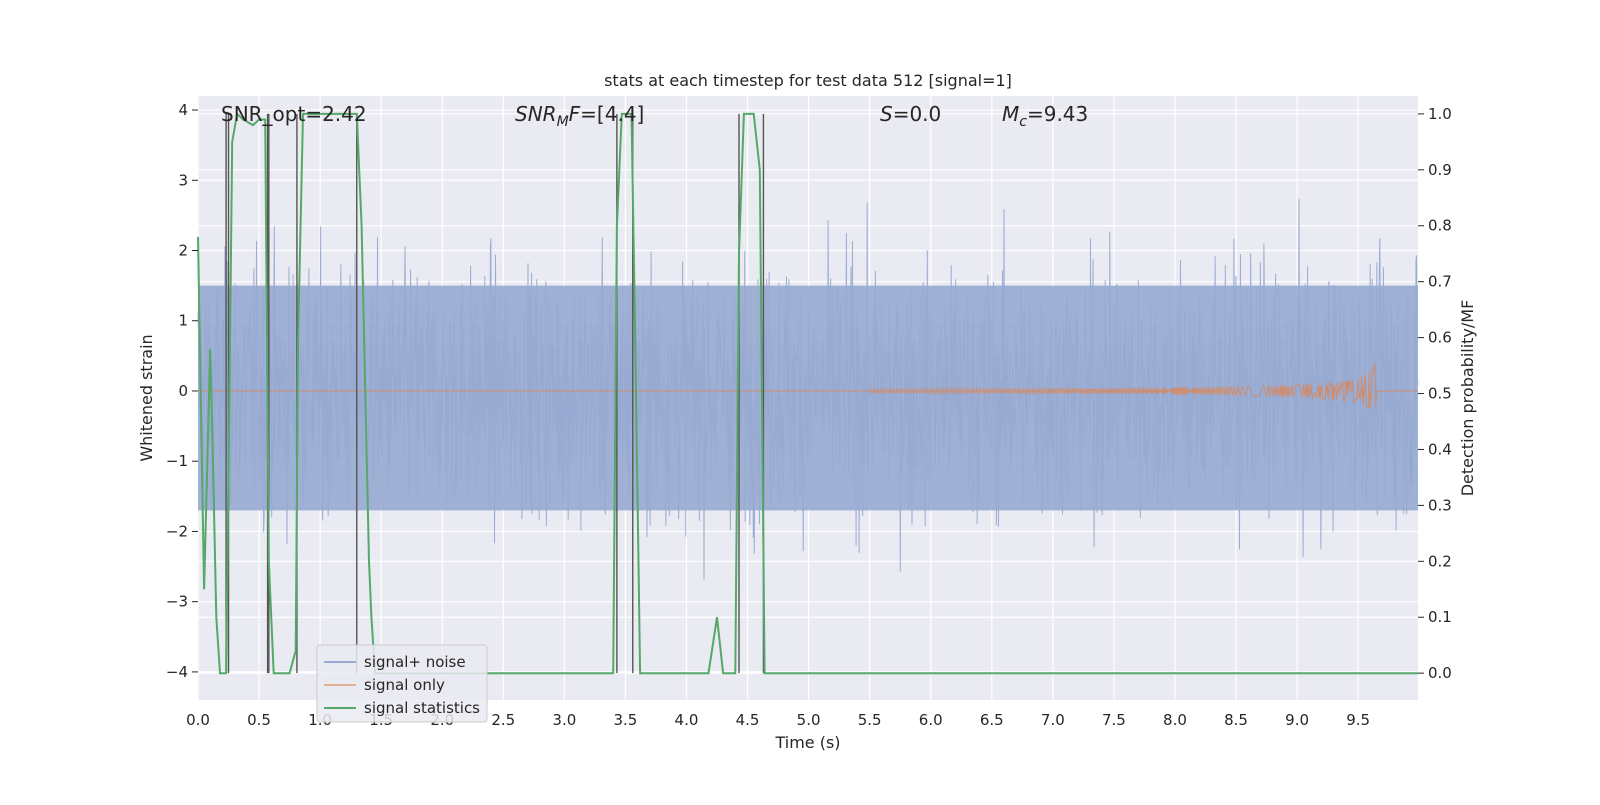 The image size is (1600, 805). What do you see at coordinates (1440, 449) in the screenshot?
I see `y-right-tick-label: 0.4` at bounding box center [1440, 449].